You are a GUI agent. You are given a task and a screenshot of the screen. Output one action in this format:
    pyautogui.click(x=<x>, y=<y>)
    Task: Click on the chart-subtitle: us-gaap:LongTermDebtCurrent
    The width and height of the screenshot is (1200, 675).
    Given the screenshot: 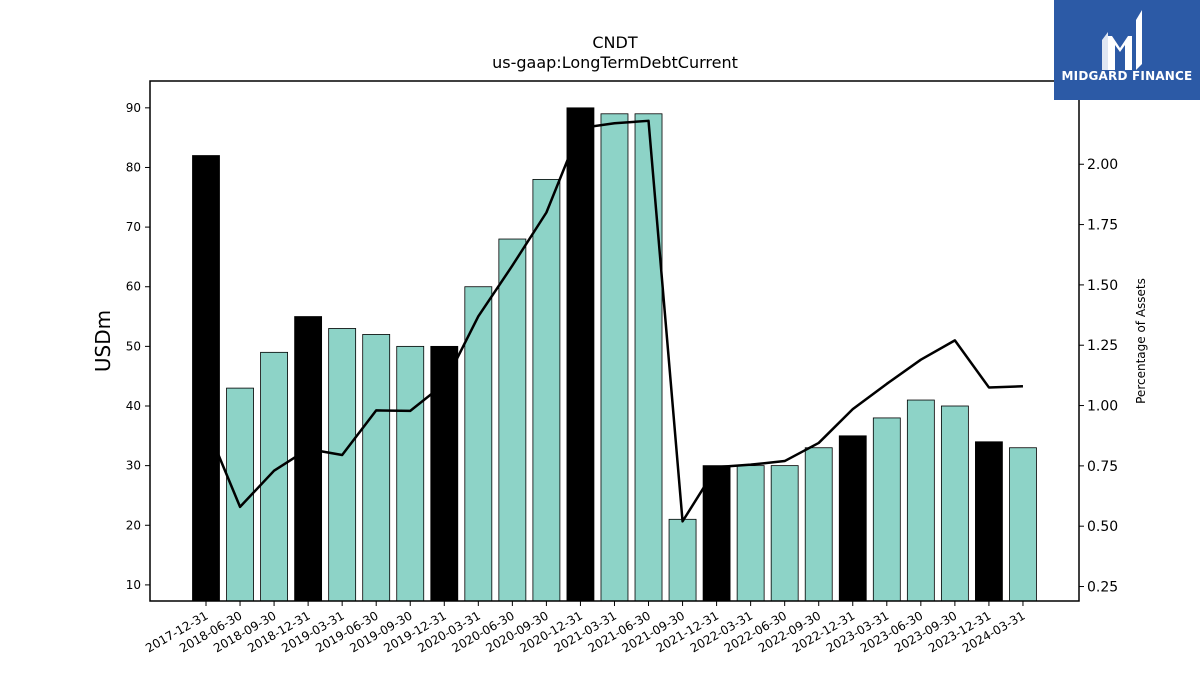 What is the action you would take?
    pyautogui.click(x=615, y=62)
    